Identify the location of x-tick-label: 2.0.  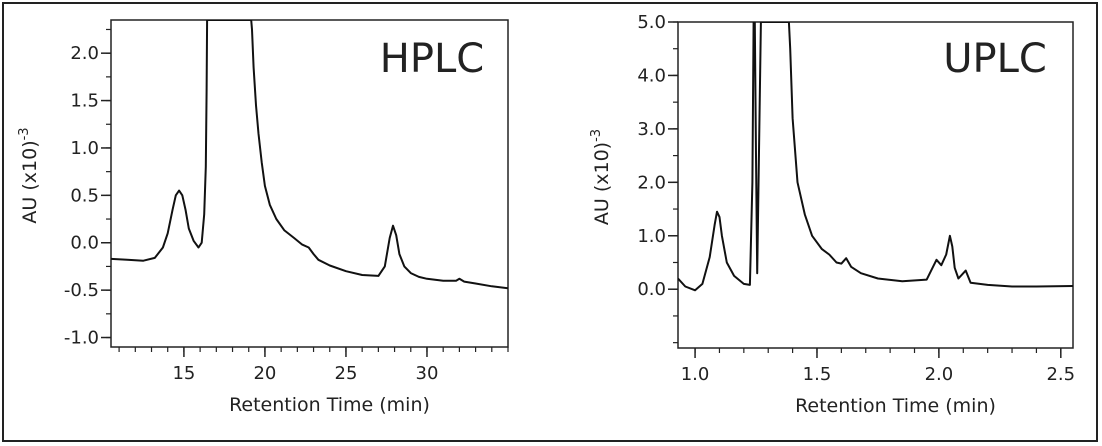
(939, 374).